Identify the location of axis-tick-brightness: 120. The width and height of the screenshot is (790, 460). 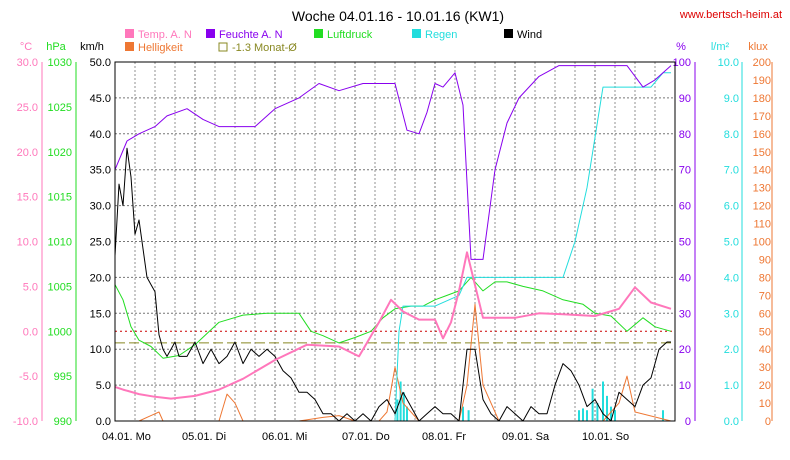
(762, 207).